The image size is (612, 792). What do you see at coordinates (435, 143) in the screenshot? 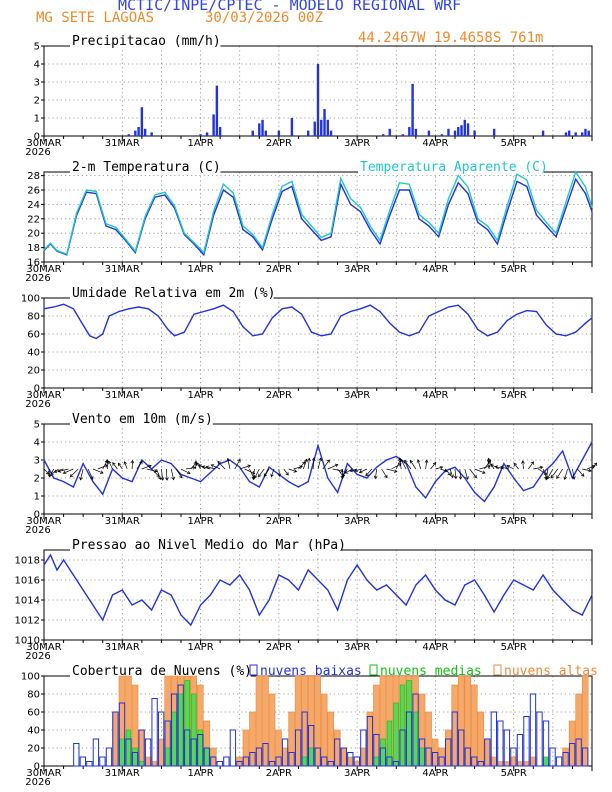
I see `x-tick-label: 4APR` at bounding box center [435, 143].